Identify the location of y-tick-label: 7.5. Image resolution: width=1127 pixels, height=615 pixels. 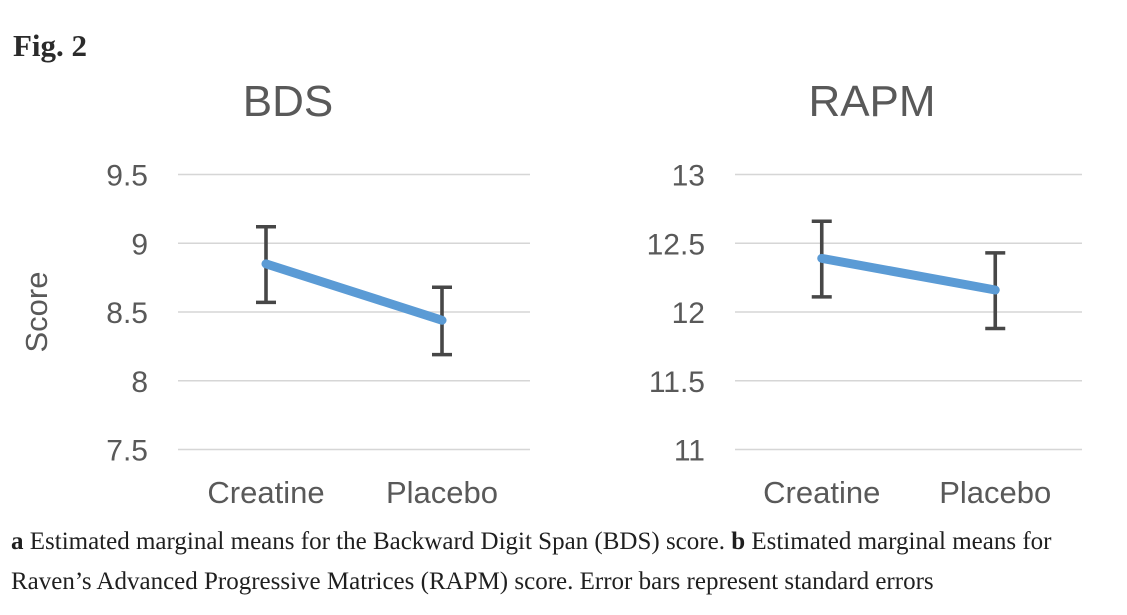
(127, 451).